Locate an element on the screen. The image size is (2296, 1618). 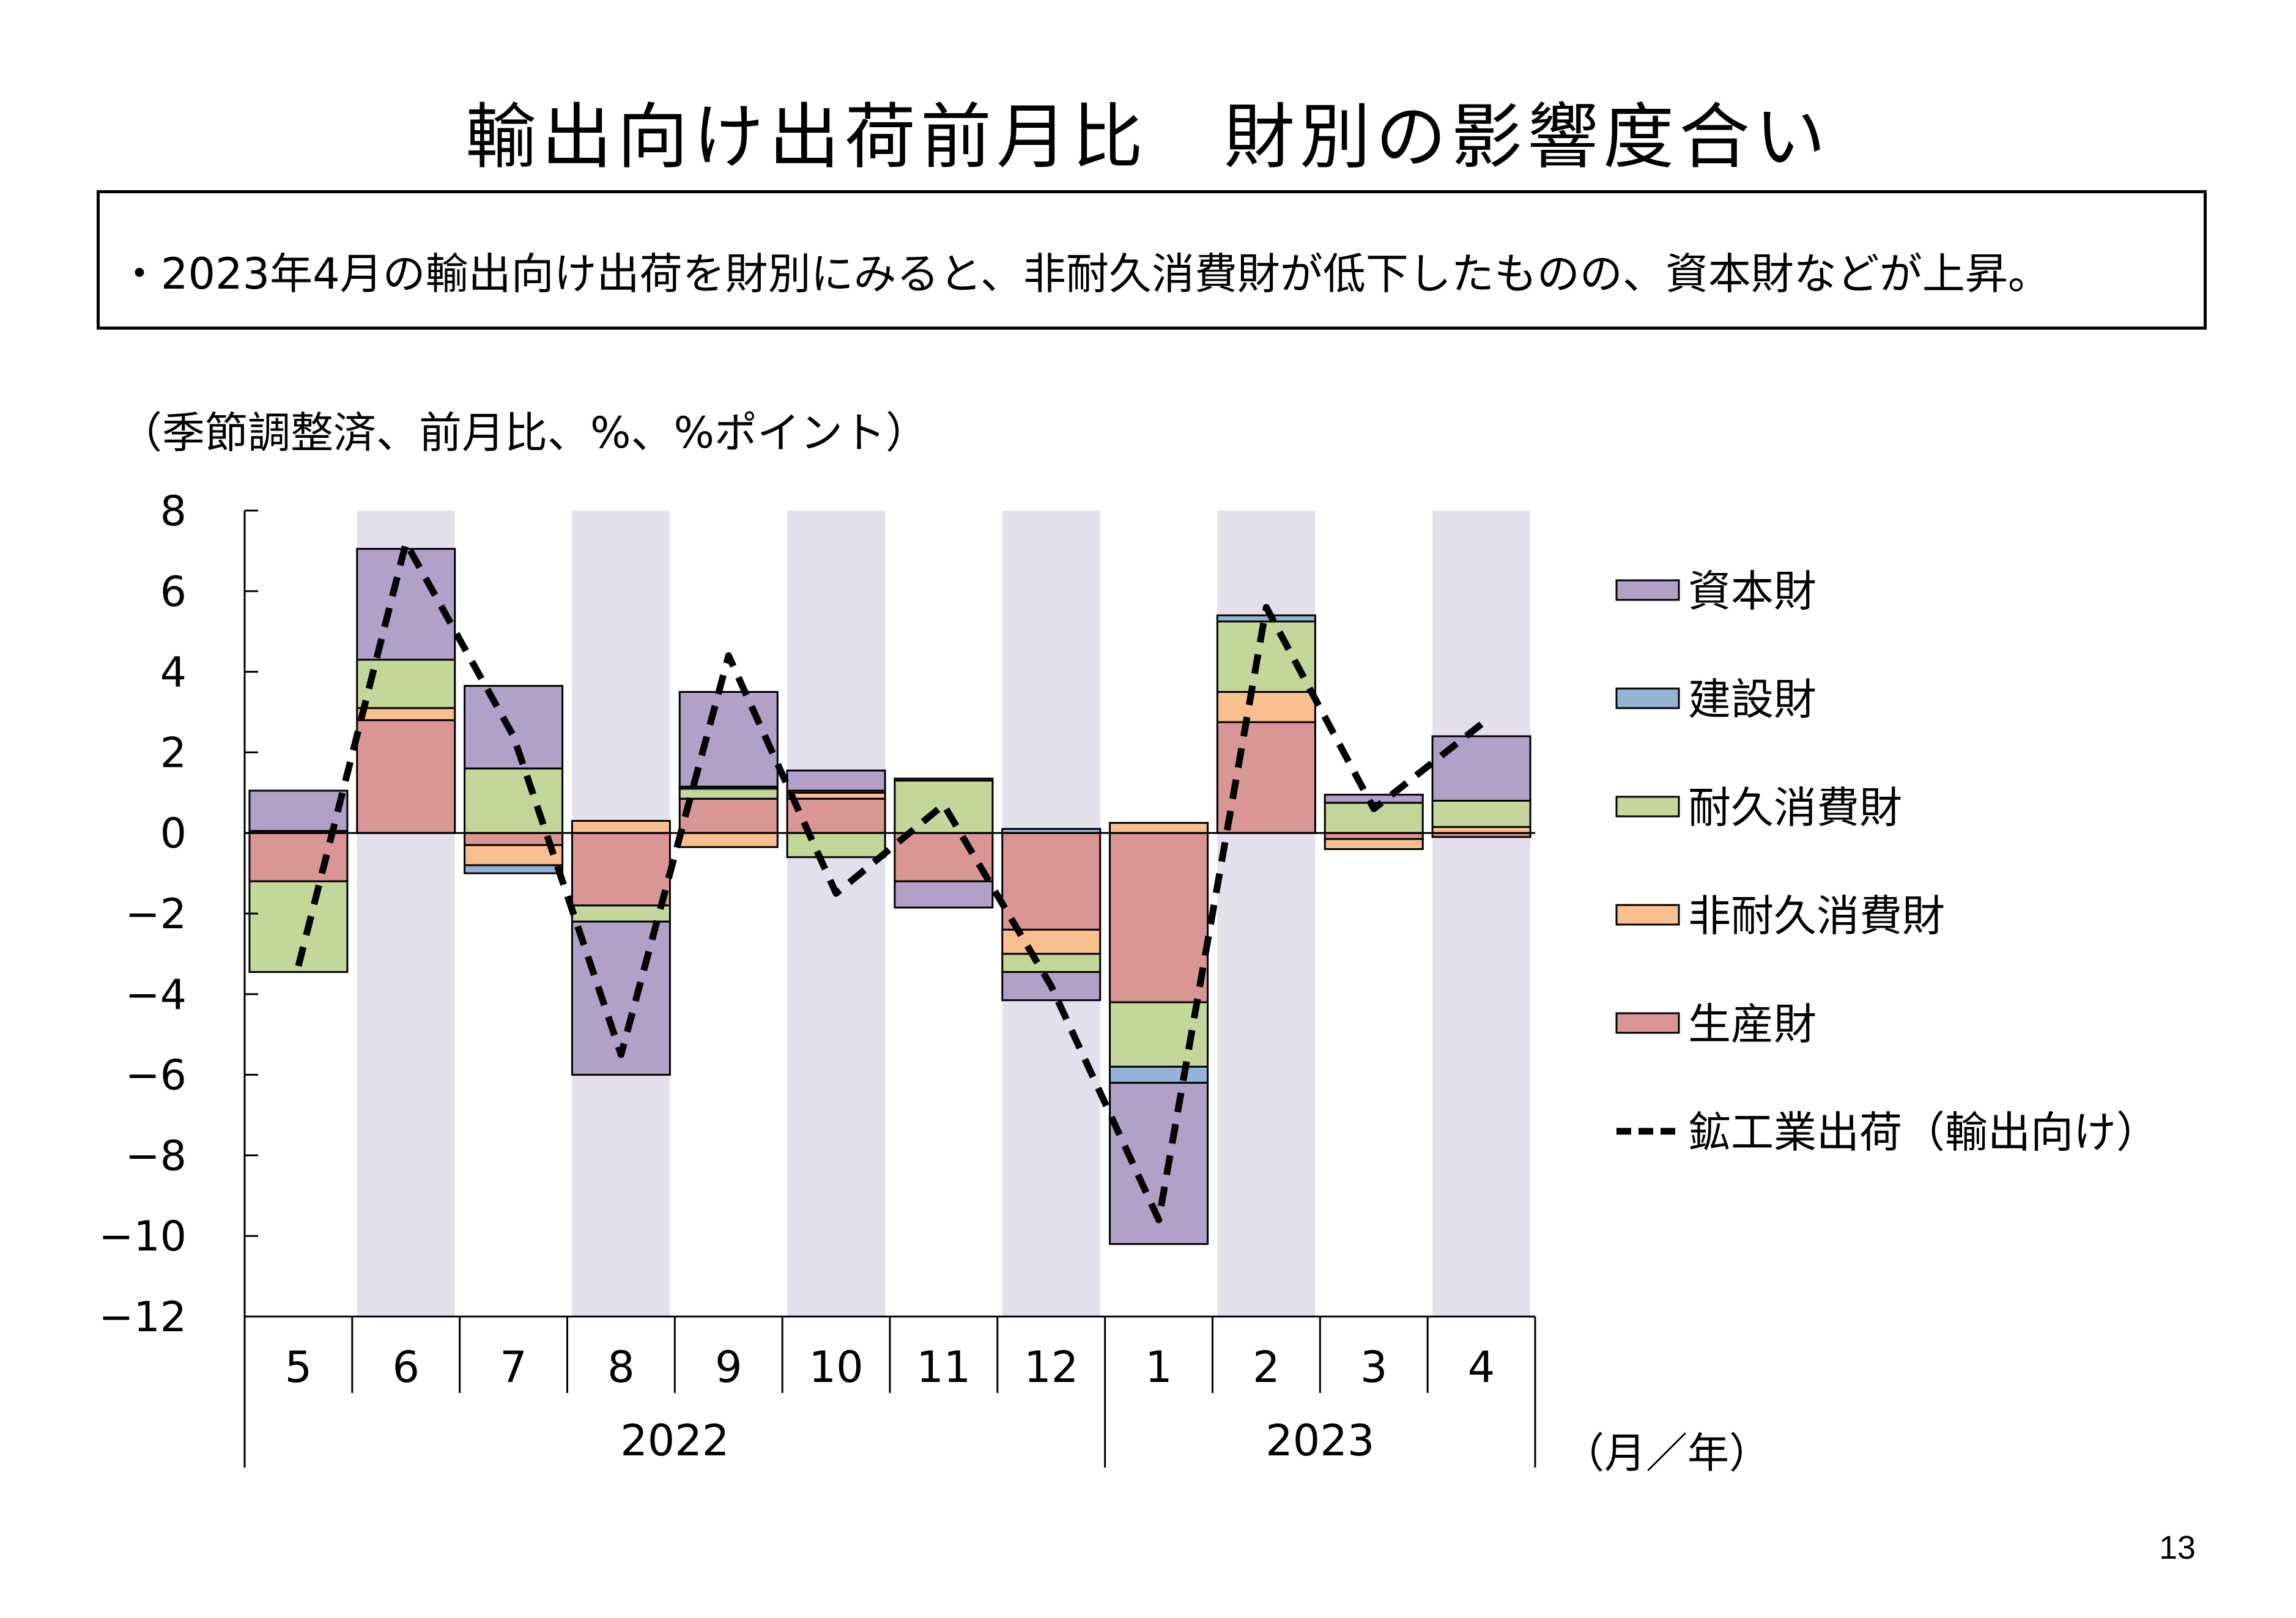
unit-note: （季節調整済、前月比、%、%ポイント） is located at coordinates (524, 433).